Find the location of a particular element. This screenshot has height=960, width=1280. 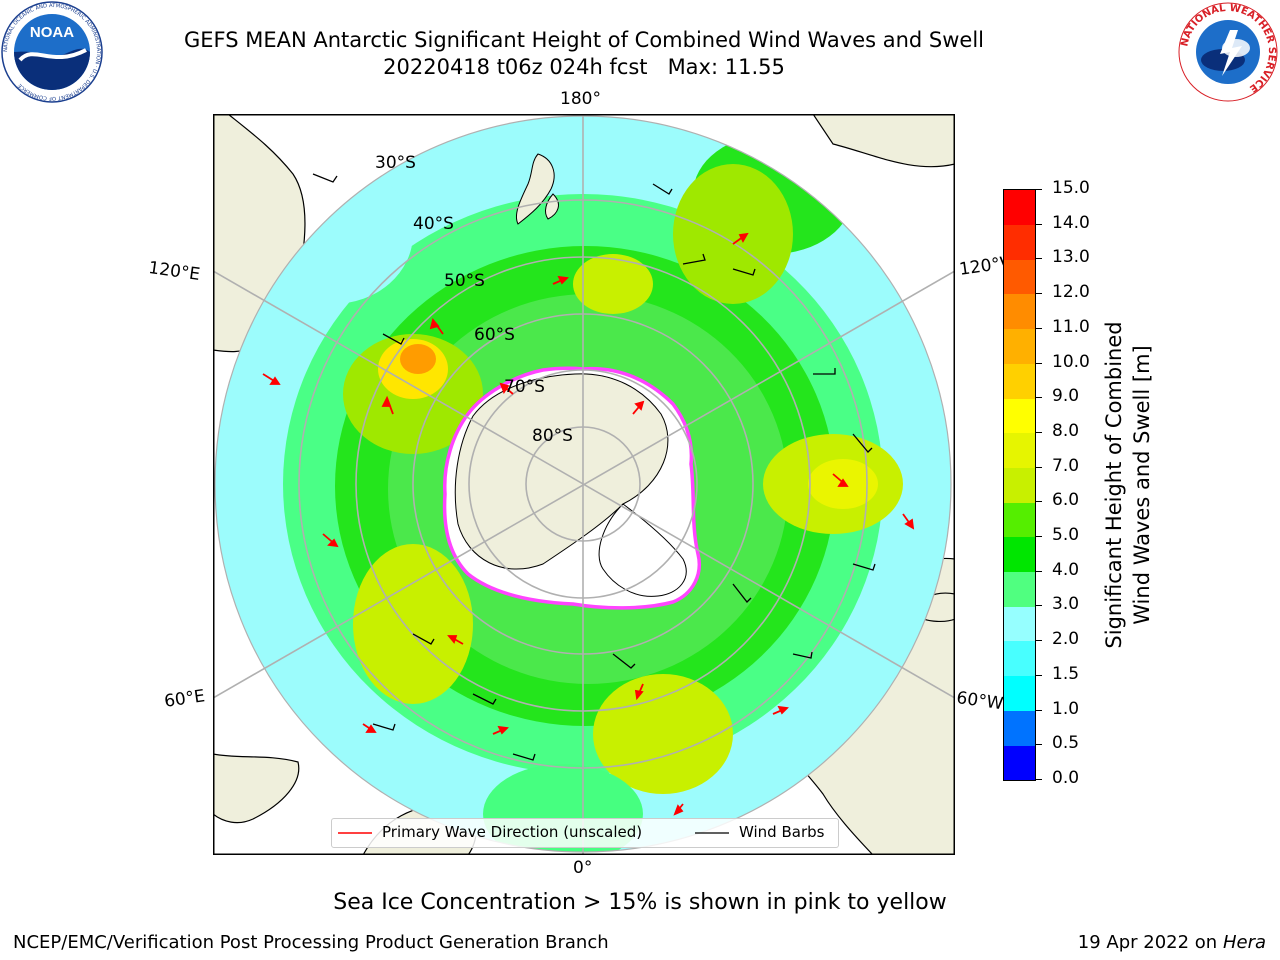

lon-label-60w: 60°W is located at coordinates (980, 701).